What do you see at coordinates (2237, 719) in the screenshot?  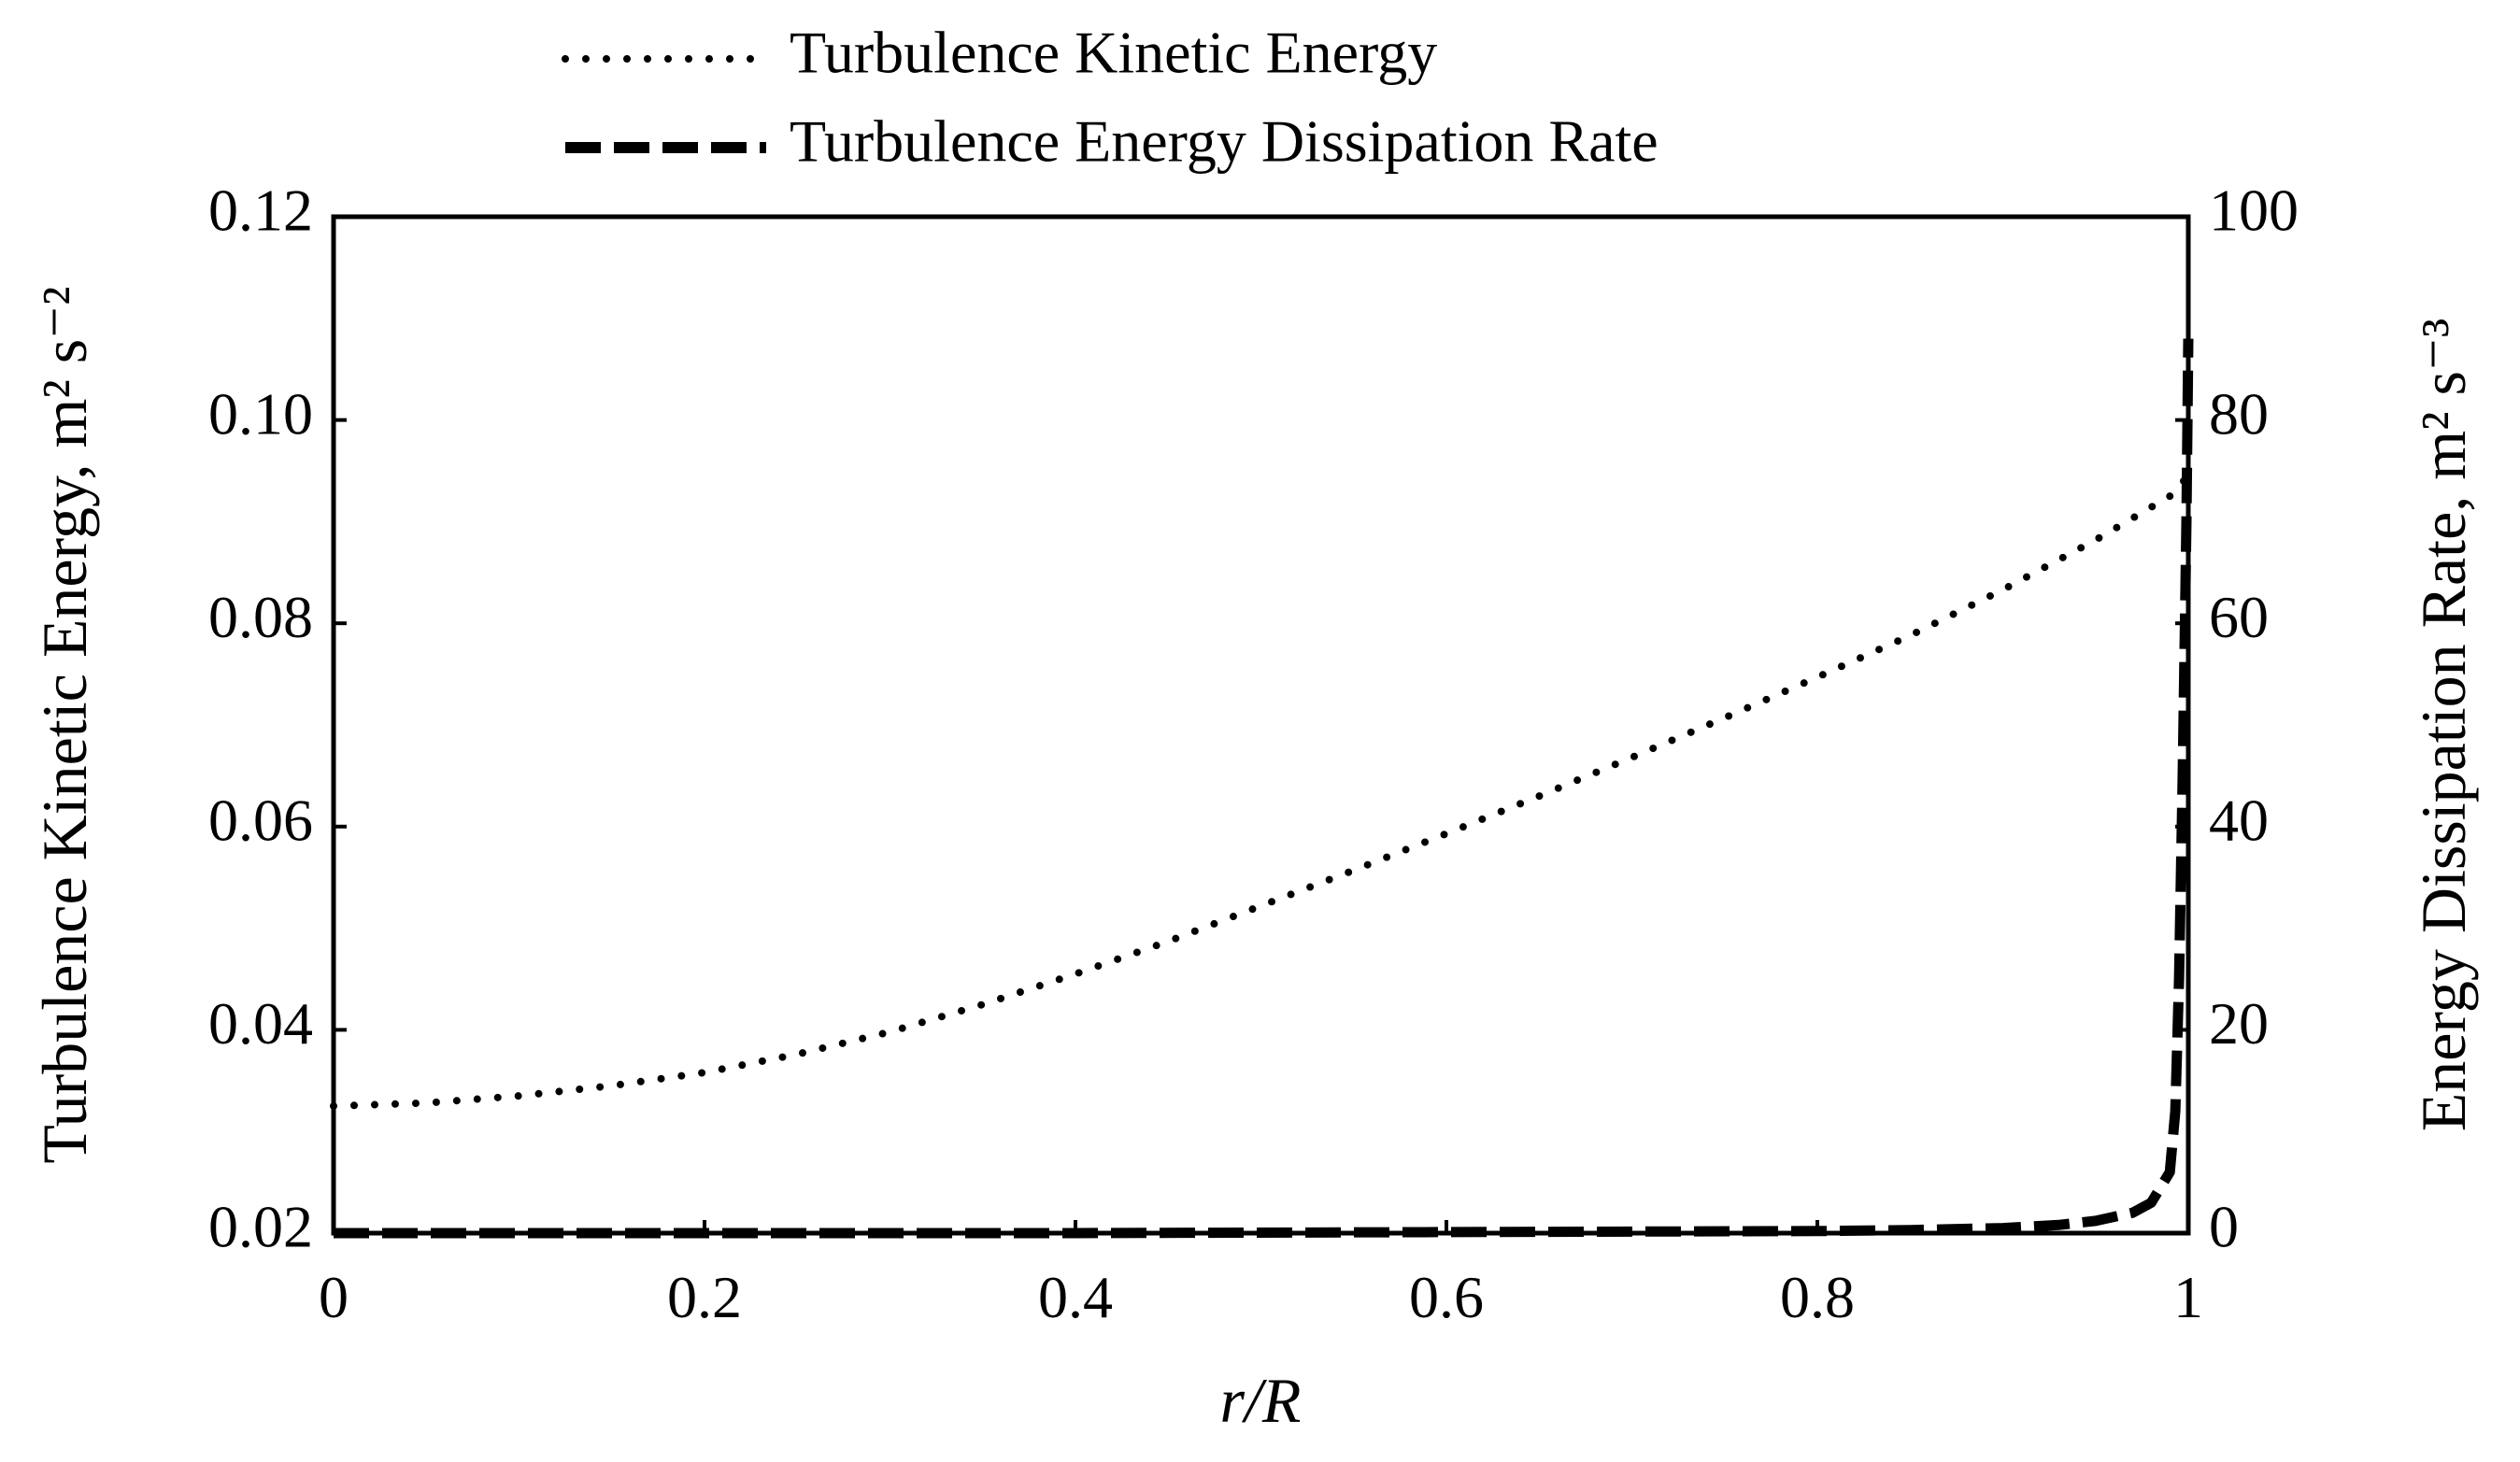 I see `y-axis-right: 0 20 40 60 80 100` at bounding box center [2237, 719].